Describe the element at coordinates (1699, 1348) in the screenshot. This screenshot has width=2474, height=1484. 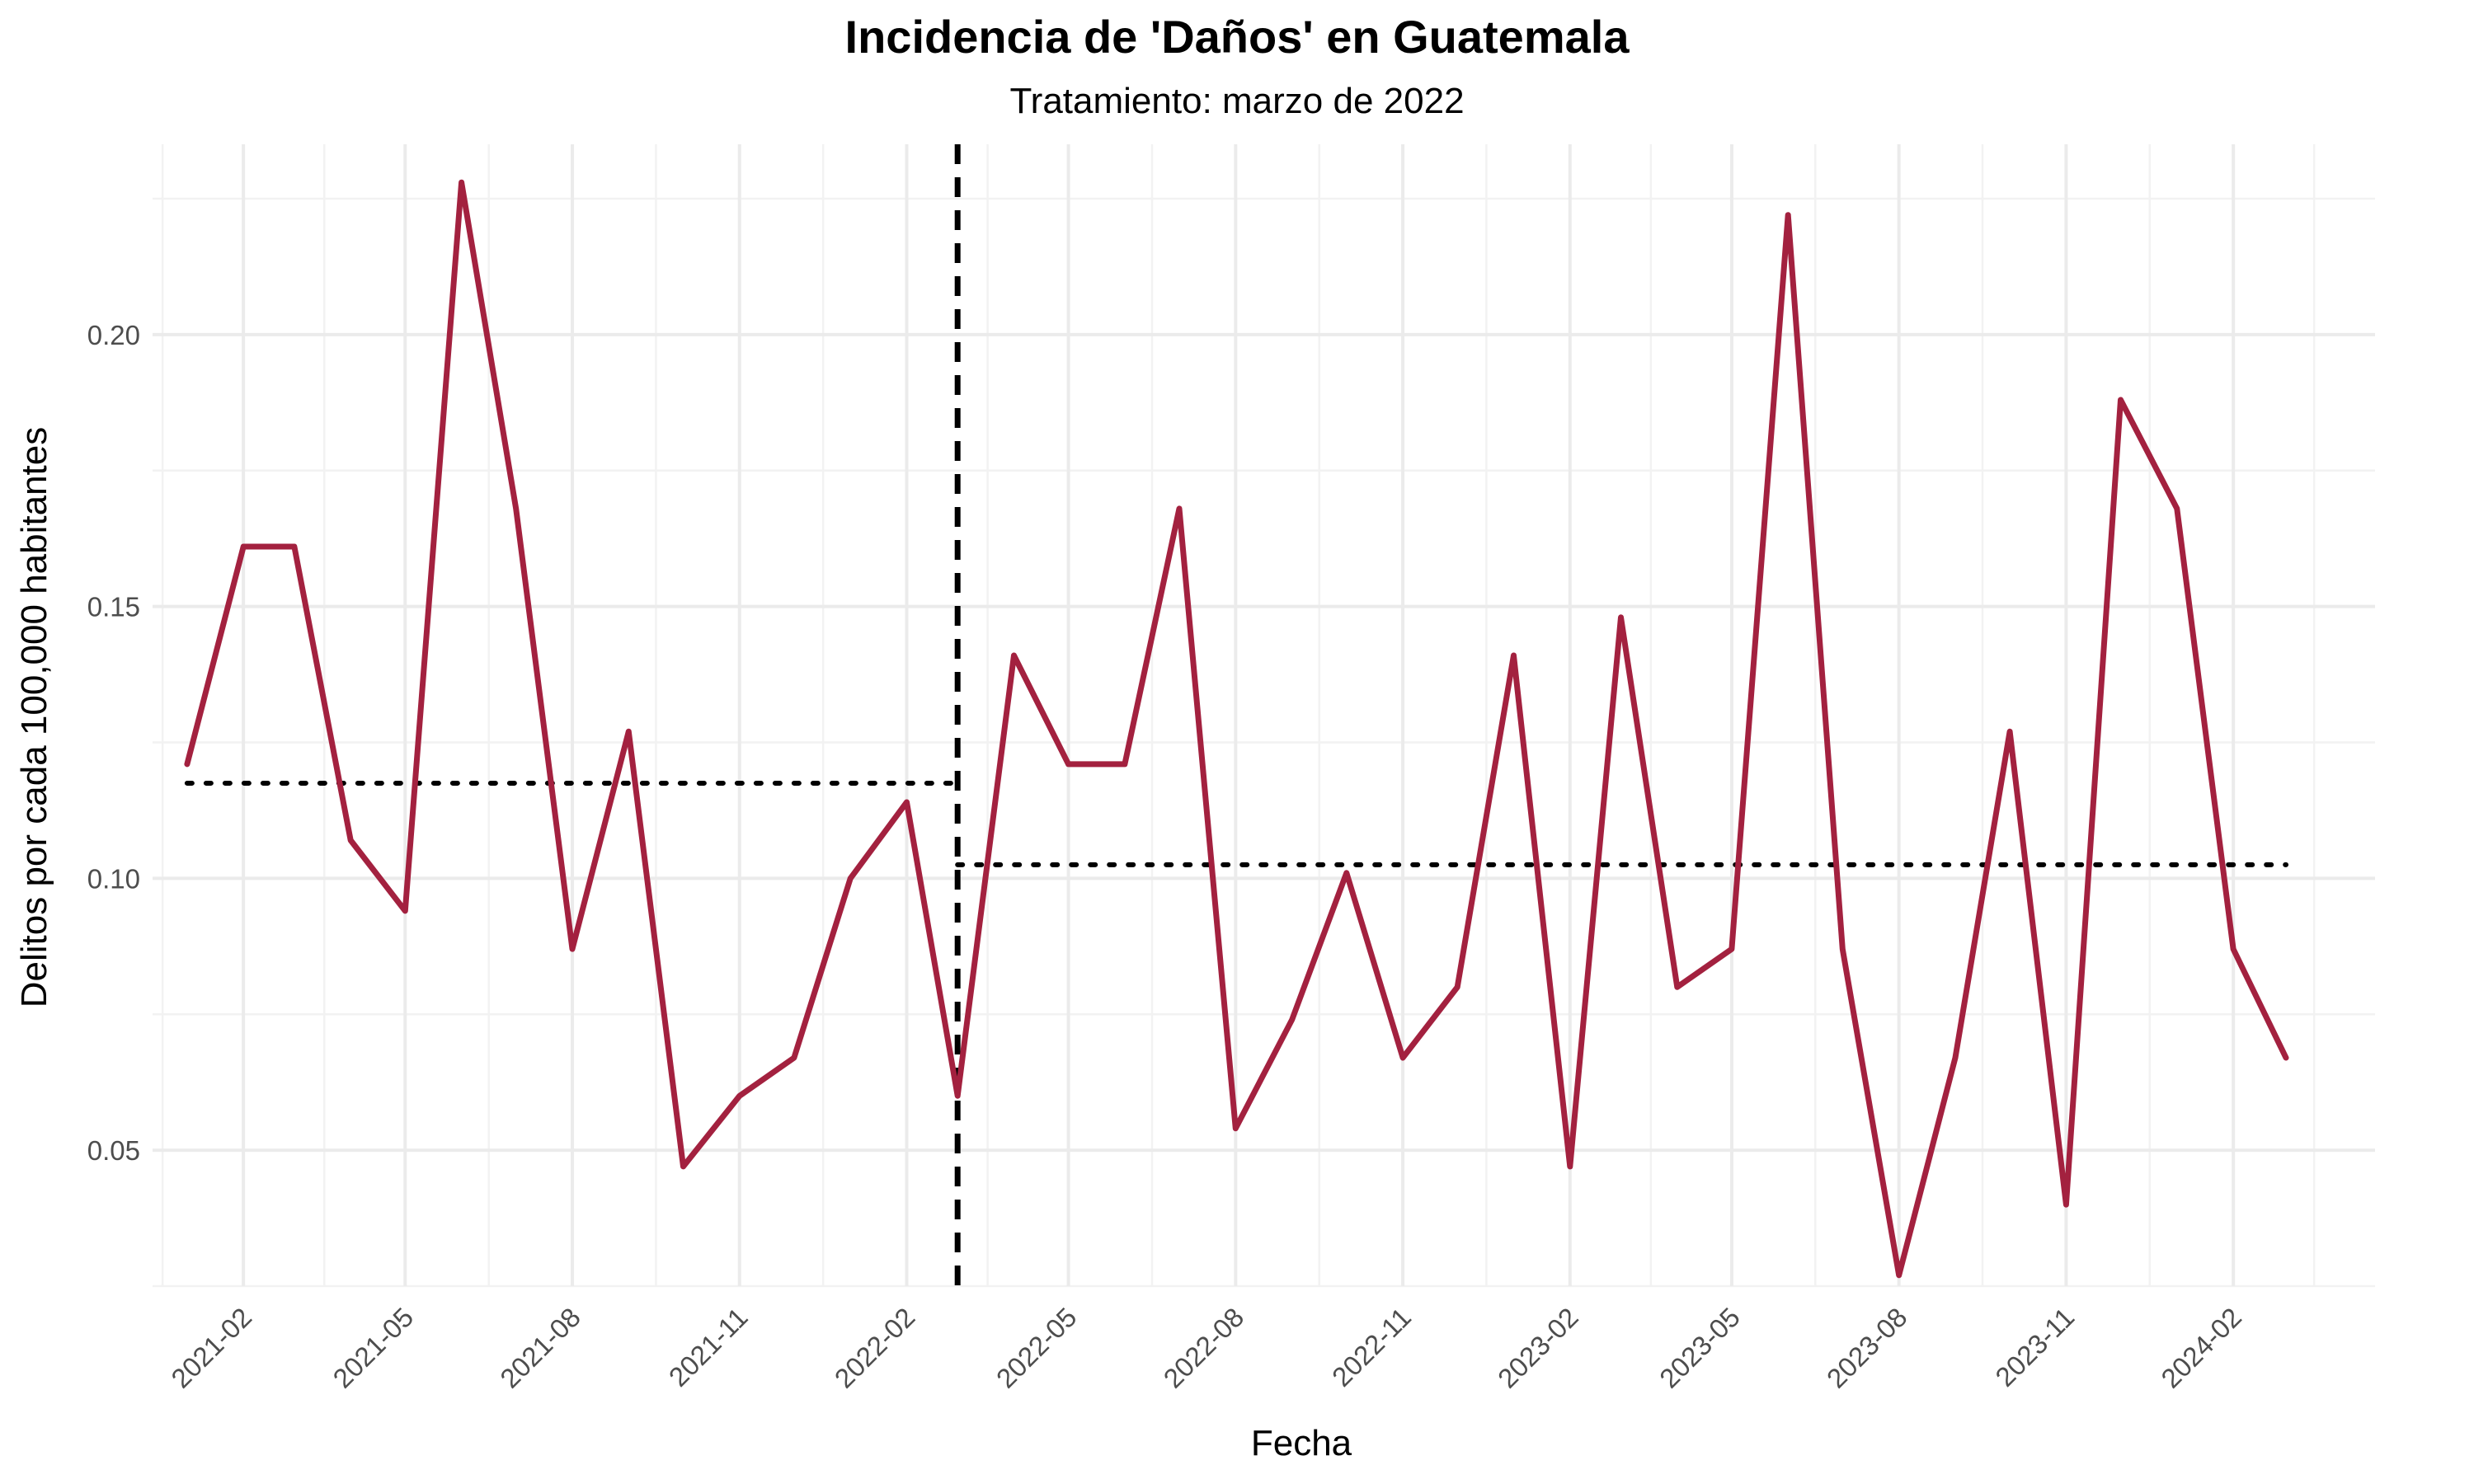
I see `x-tick-label: 2023-05` at that location.